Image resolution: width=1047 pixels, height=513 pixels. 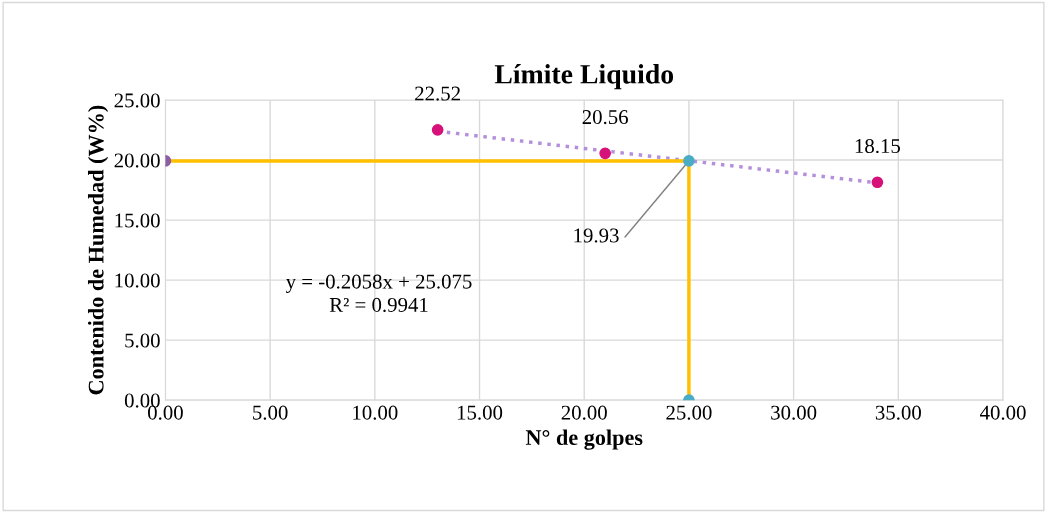 What do you see at coordinates (605, 117) in the screenshot?
I see `data-label: 20.56` at bounding box center [605, 117].